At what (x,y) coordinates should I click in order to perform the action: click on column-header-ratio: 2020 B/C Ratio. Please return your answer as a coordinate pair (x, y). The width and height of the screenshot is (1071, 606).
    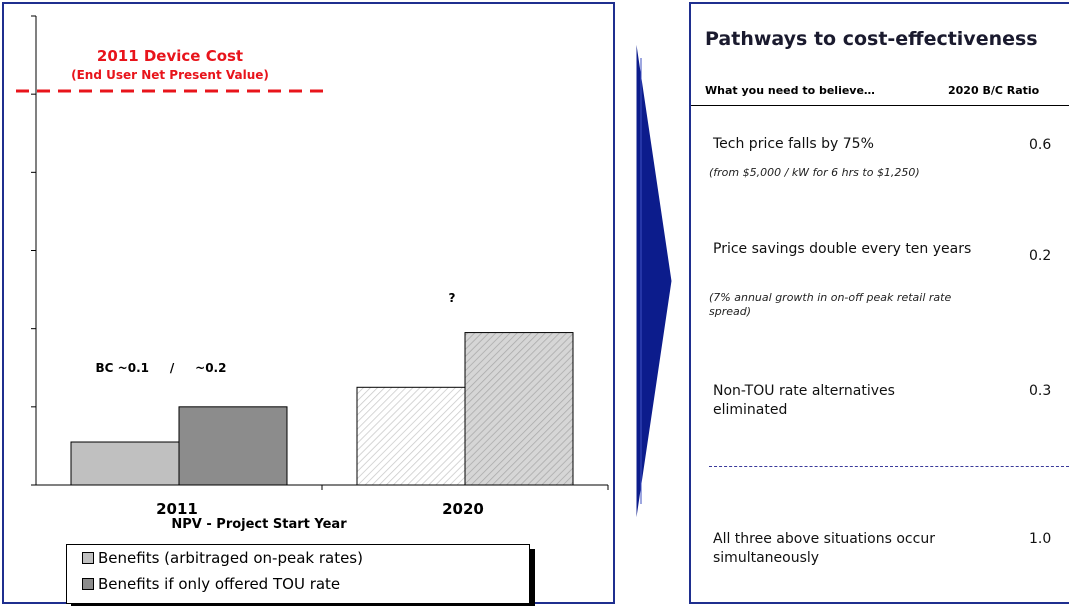
    Looking at the image, I should click on (994, 90).